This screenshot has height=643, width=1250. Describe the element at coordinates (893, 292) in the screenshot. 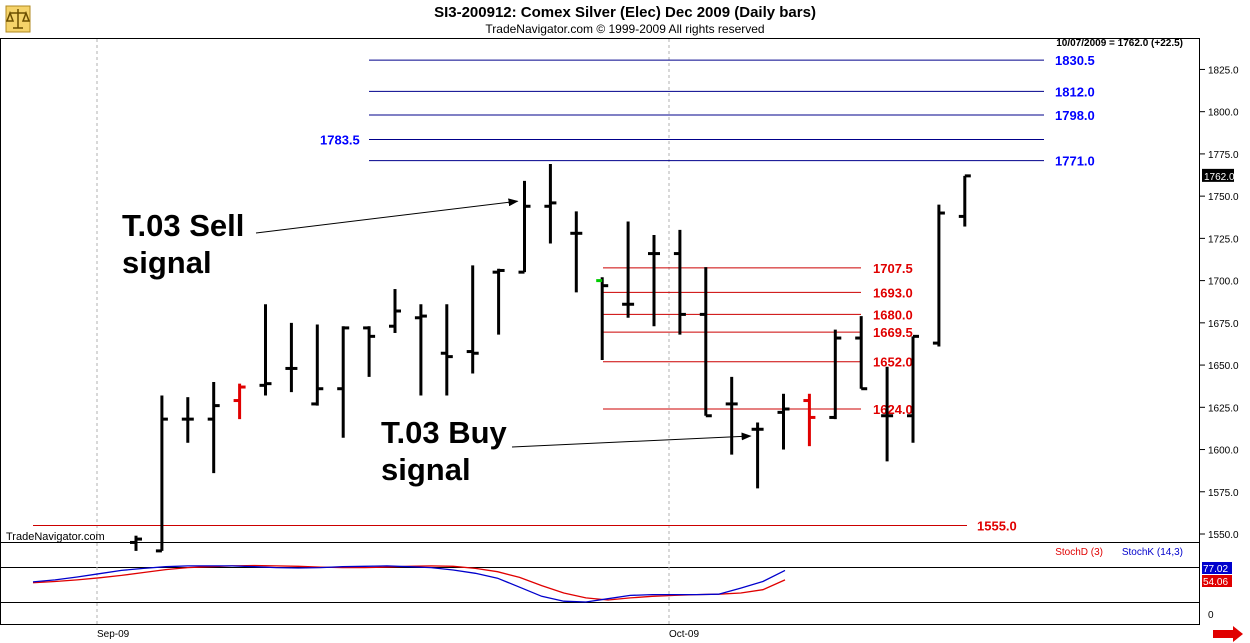

I see `support-label: 1693.0` at that location.